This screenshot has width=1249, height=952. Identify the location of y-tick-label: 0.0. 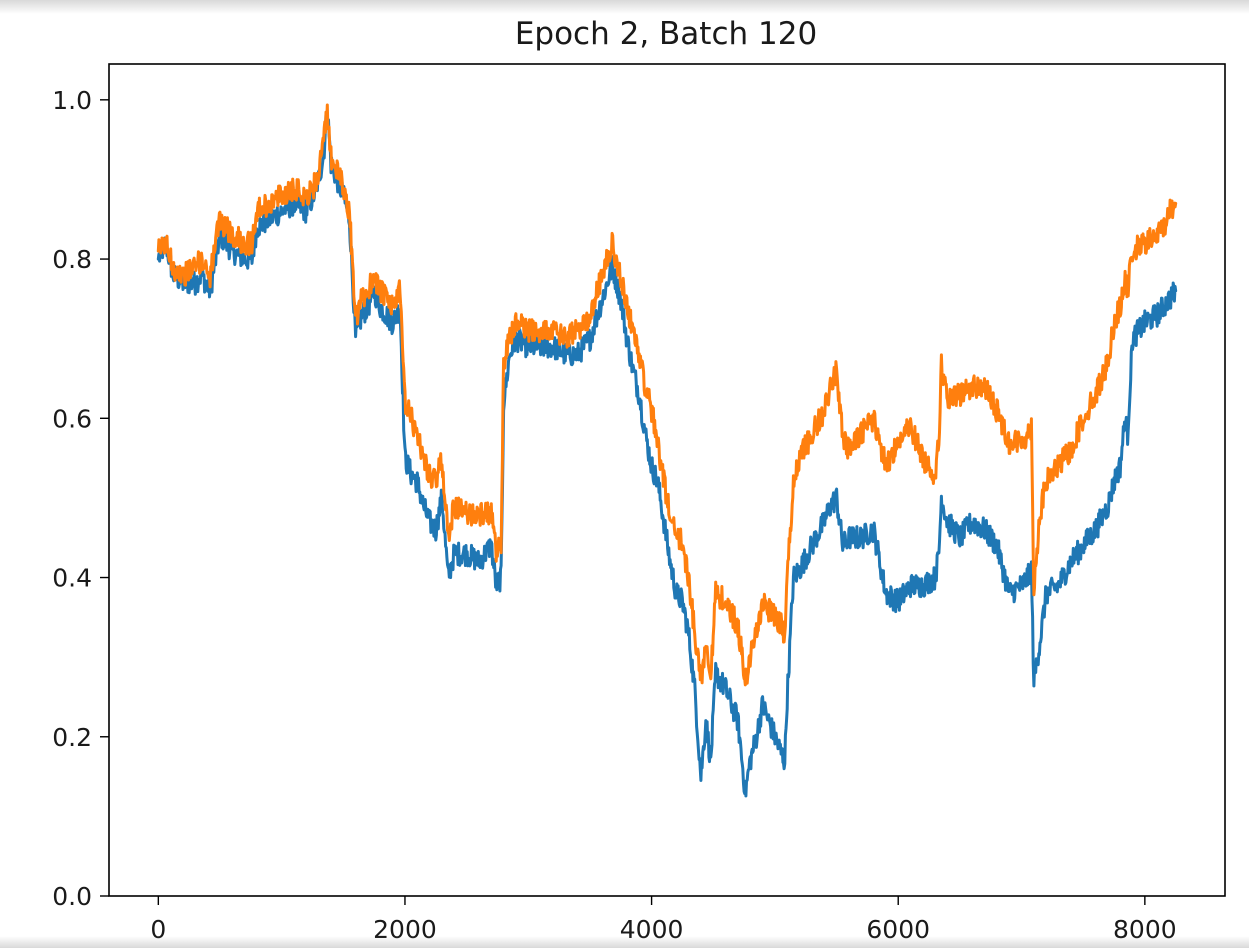
(72, 896).